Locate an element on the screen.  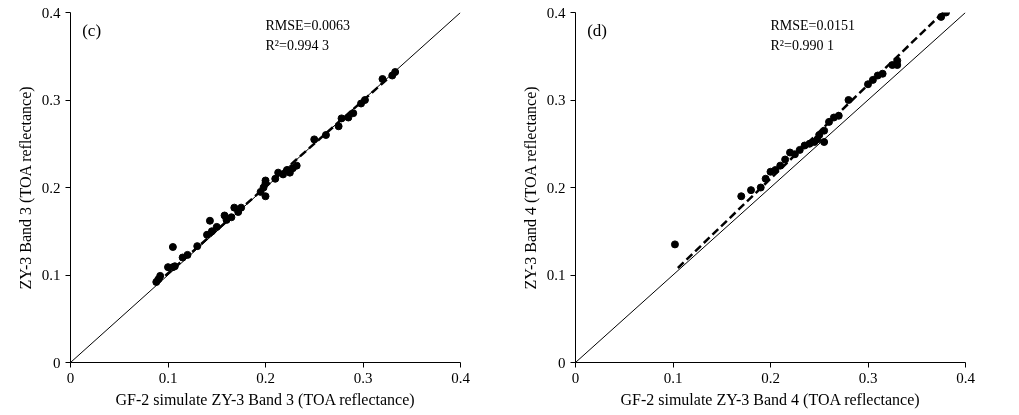
annotation: RMSE=0.0063 is located at coordinates (308, 26).